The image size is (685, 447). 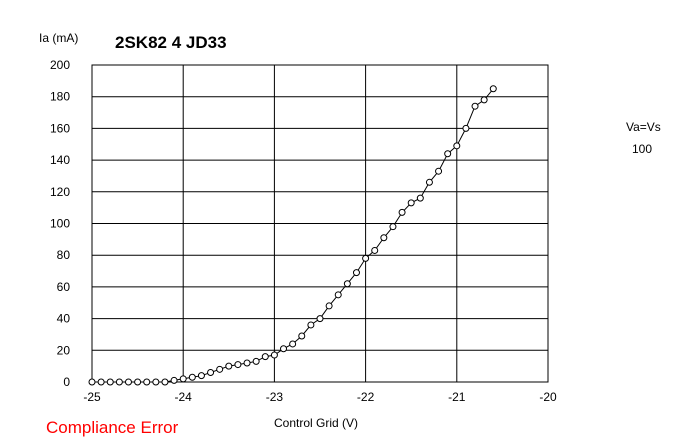 I want to click on y-tick-label: 120, so click(x=60, y=192).